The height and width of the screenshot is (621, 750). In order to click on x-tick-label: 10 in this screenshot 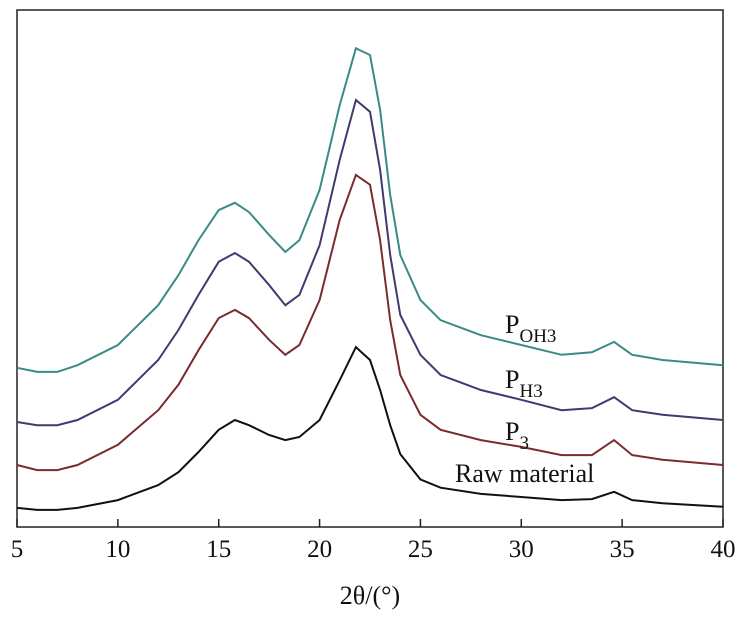, I will do `click(117, 549)`.